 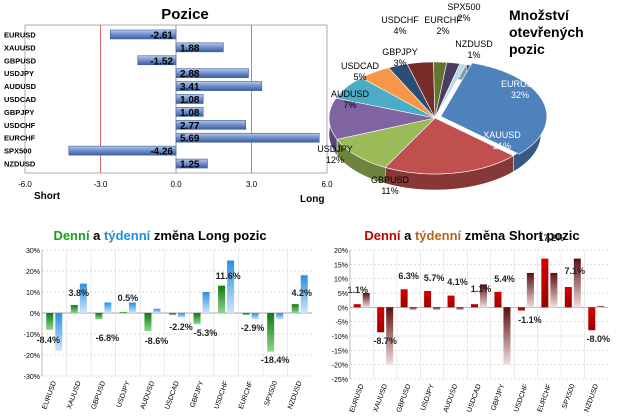 What do you see at coordinates (161, 152) in the screenshot?
I see `pozice-data-label: -4.26` at bounding box center [161, 152].